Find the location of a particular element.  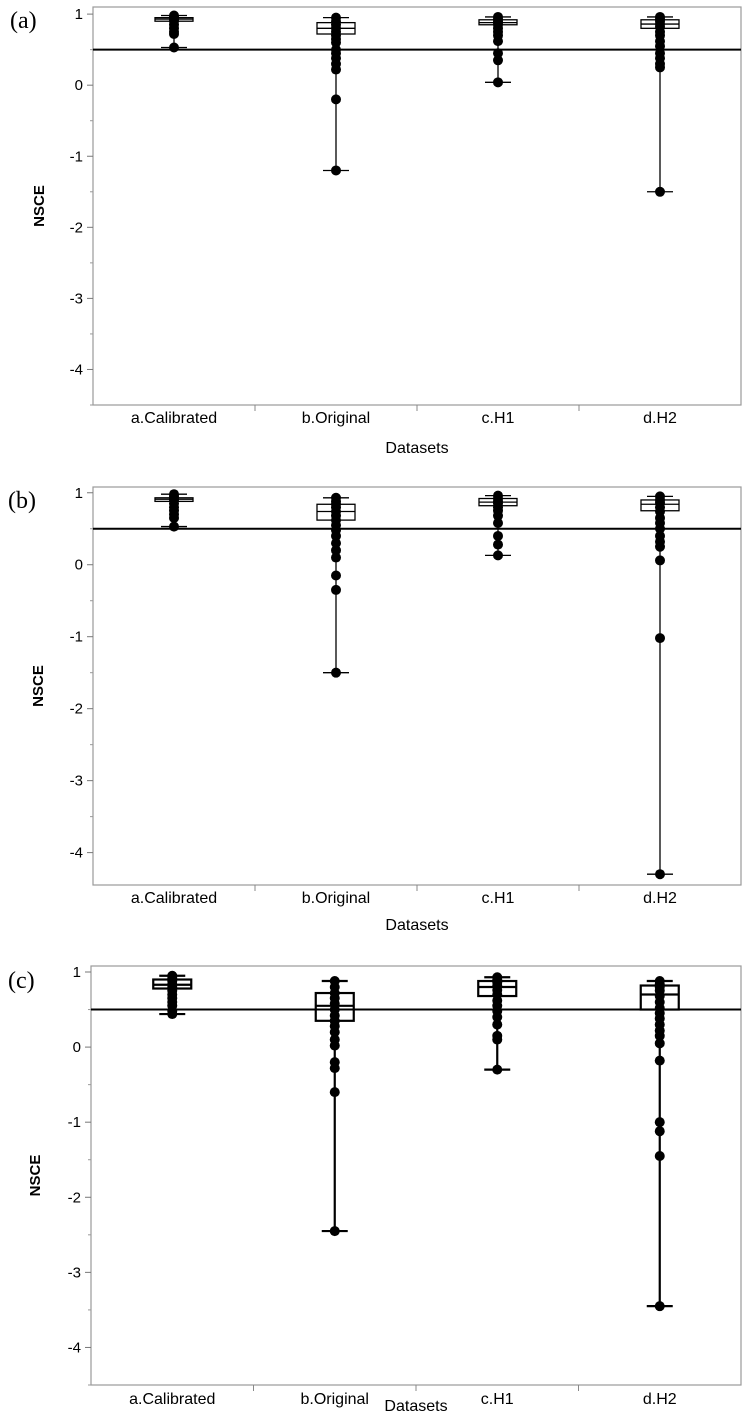

panel-label: (c) is located at coordinates (21, 981).